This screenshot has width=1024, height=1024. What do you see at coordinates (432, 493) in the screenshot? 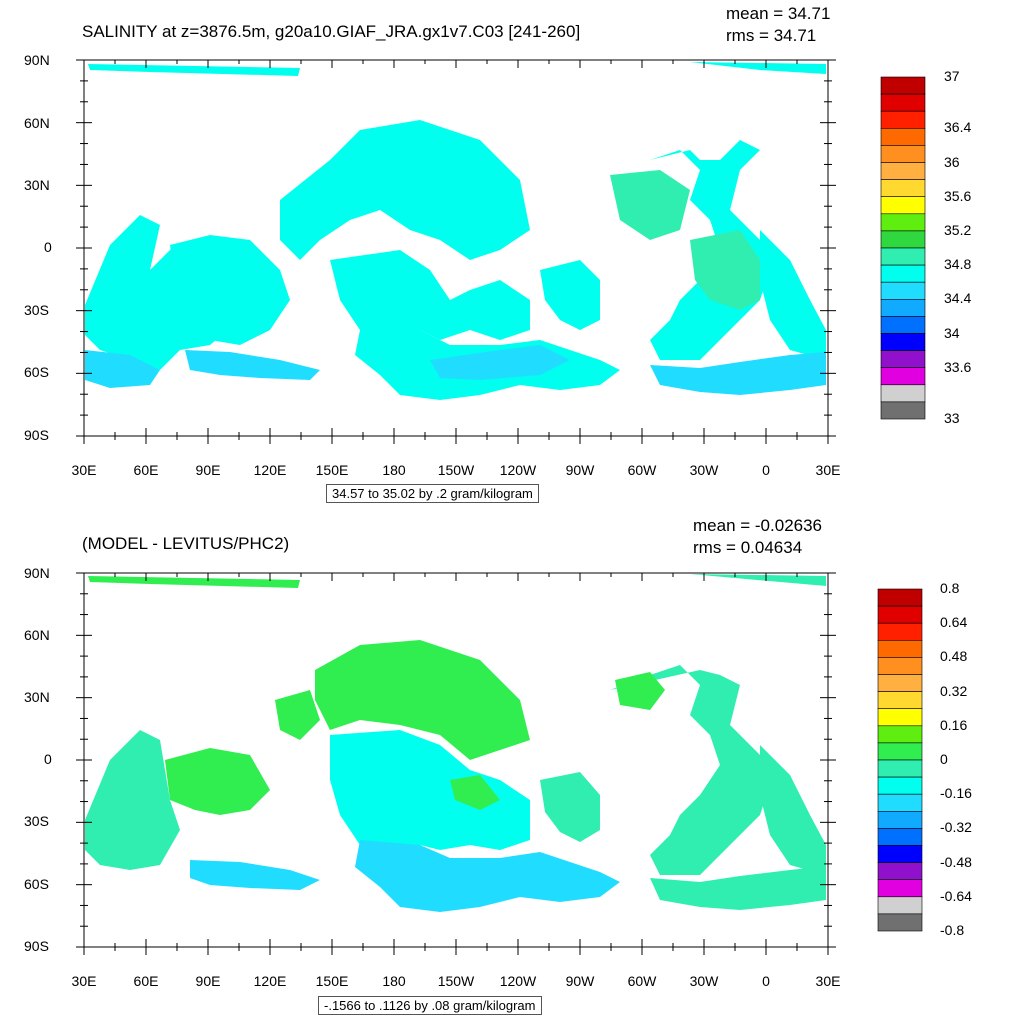
I see `top-contour-range: 34.57 to 35.02 by .2 gram/kilogram` at bounding box center [432, 493].